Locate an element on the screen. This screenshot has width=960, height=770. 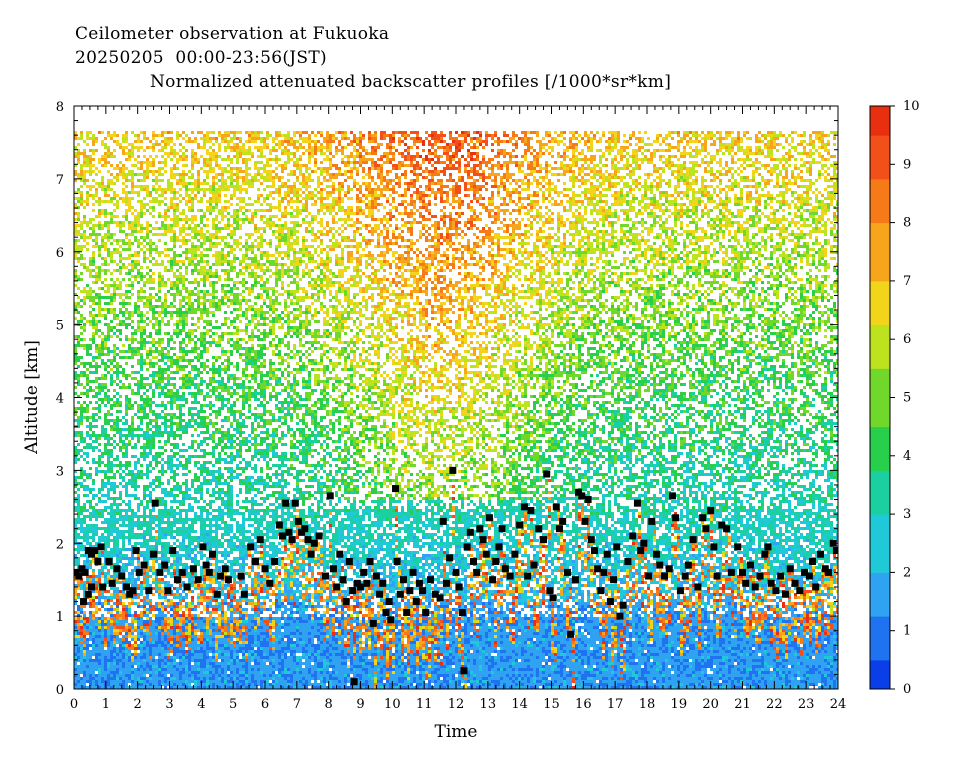
x-tick-label: 10 is located at coordinates (392, 704).